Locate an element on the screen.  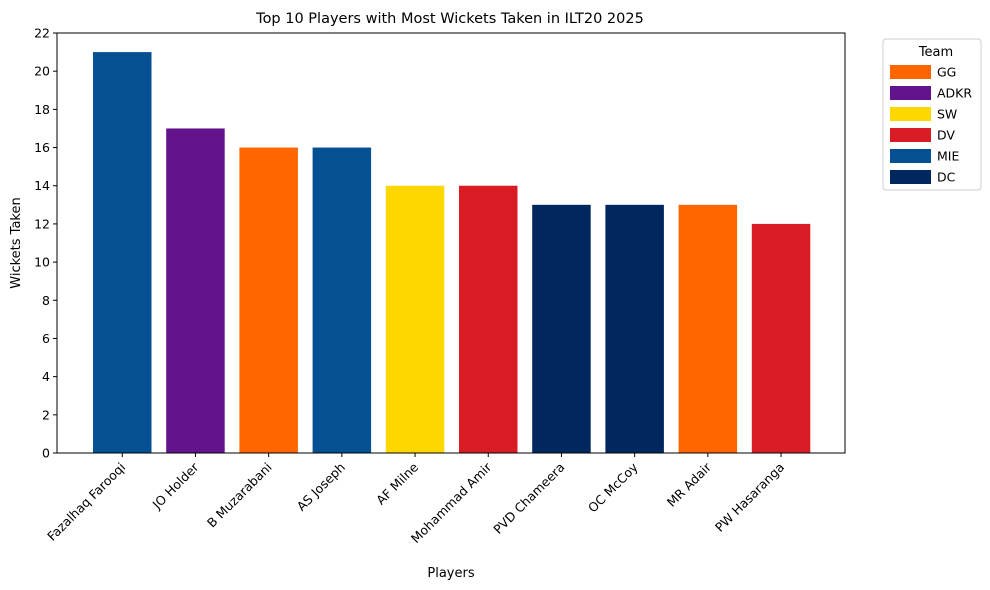
y-tick-label: 4 is located at coordinates (46, 376).